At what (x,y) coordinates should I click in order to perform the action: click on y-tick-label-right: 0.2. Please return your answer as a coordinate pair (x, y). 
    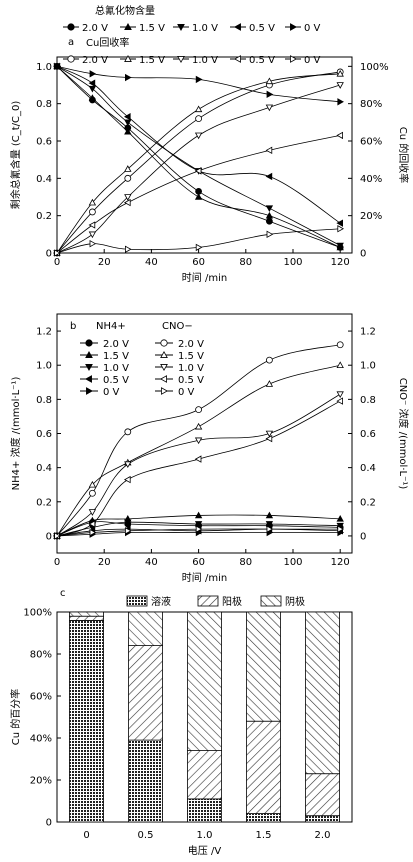
    Looking at the image, I should click on (368, 502).